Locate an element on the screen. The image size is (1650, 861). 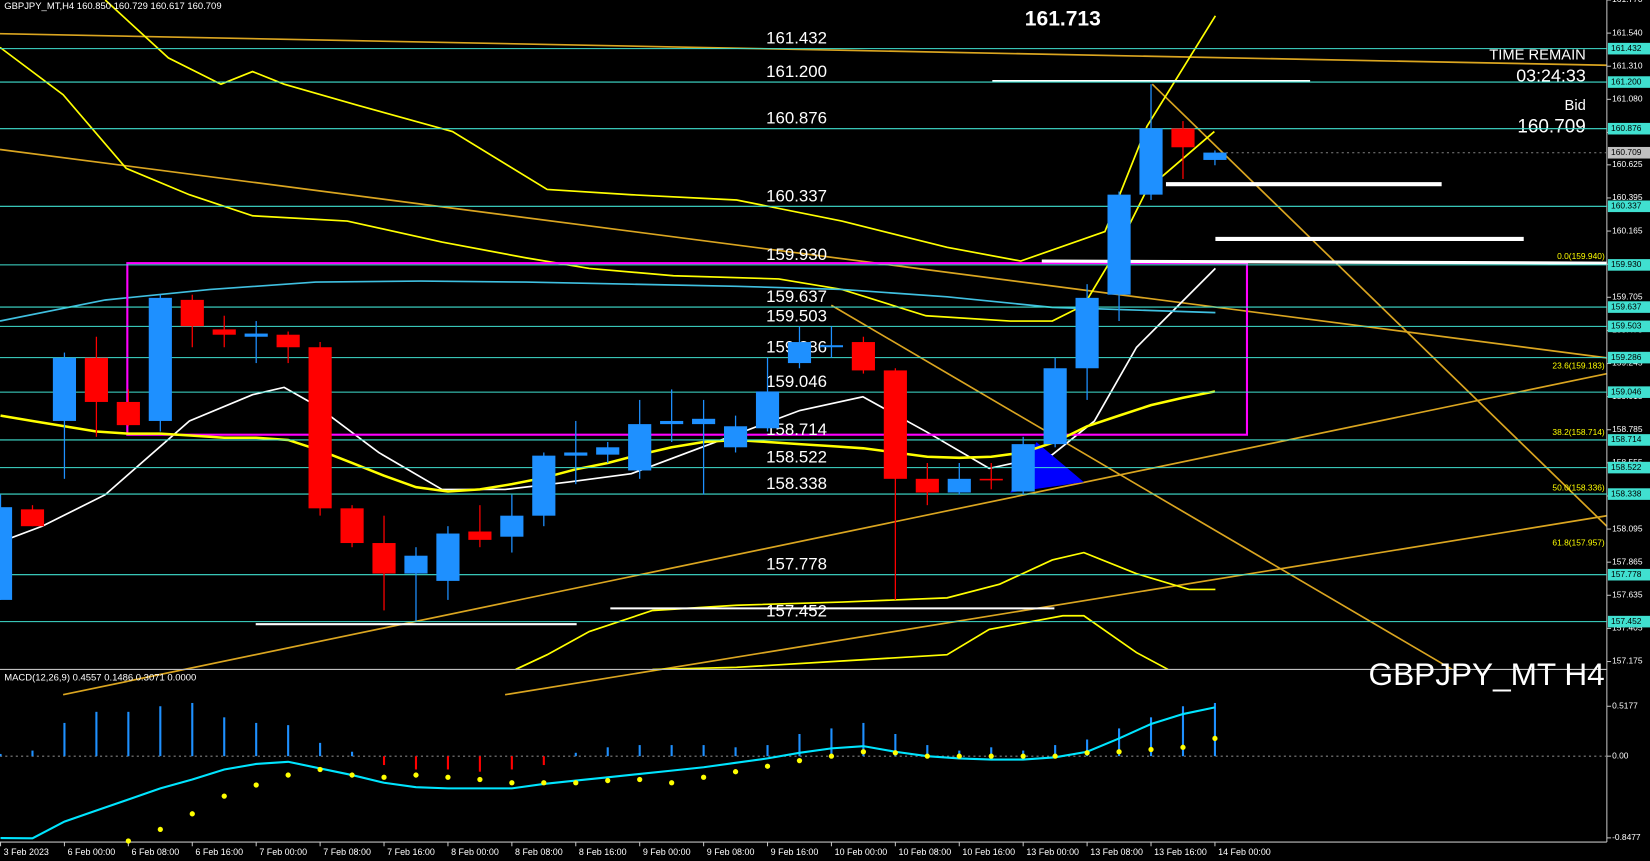
x-tick-label: 9 Feb 16:00 is located at coordinates (795, 852).